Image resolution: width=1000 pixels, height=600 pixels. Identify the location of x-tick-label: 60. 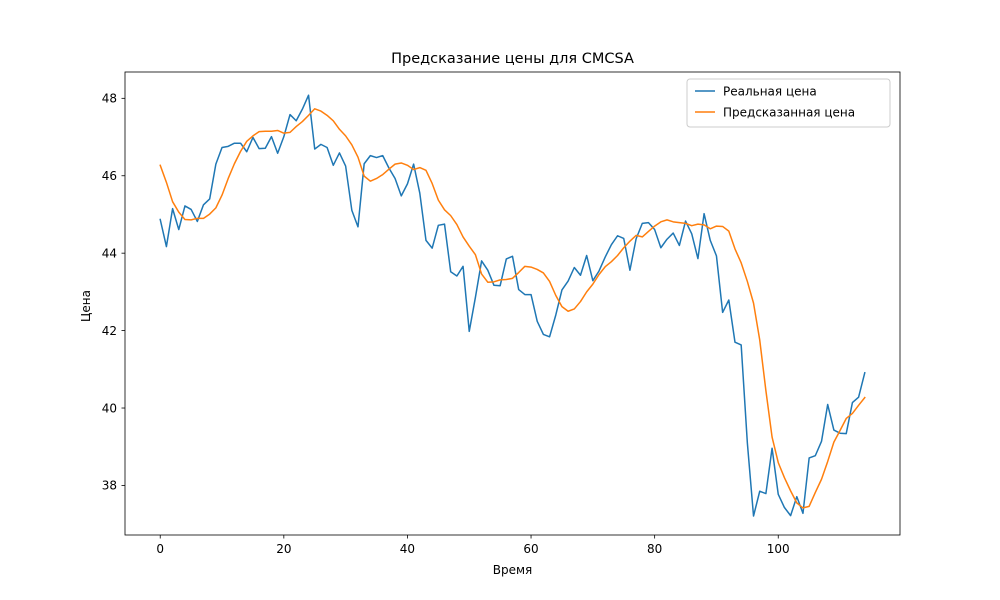
(530, 549).